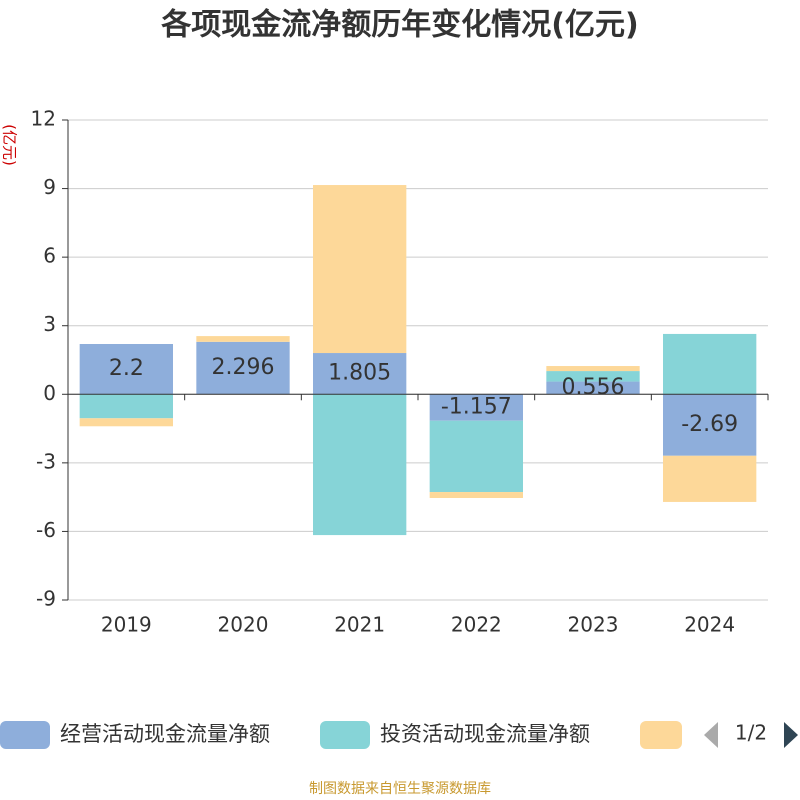 This screenshot has width=800, height=800. What do you see at coordinates (165, 734) in the screenshot?
I see `legend-label: 经营活动现金流量净额` at bounding box center [165, 734].